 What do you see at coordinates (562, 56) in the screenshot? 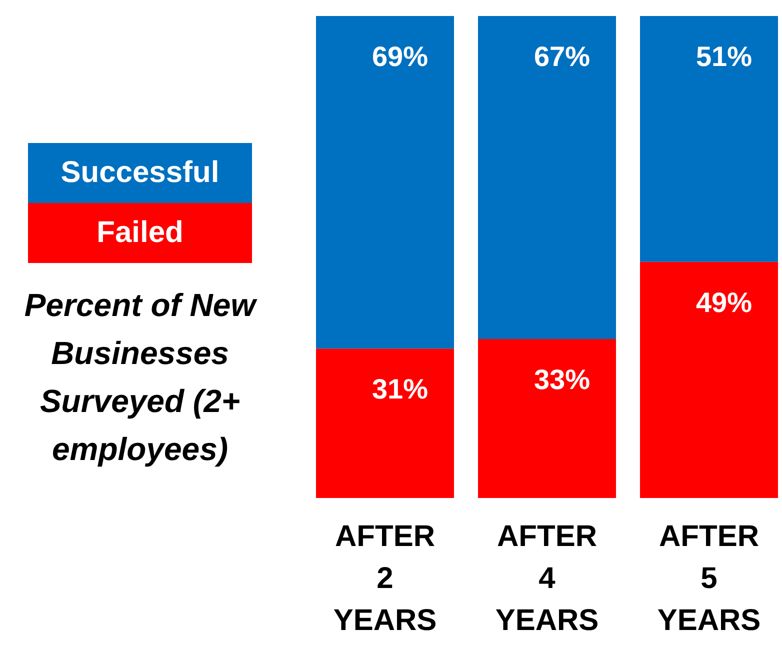
I see `data-label: 67%` at bounding box center [562, 56].